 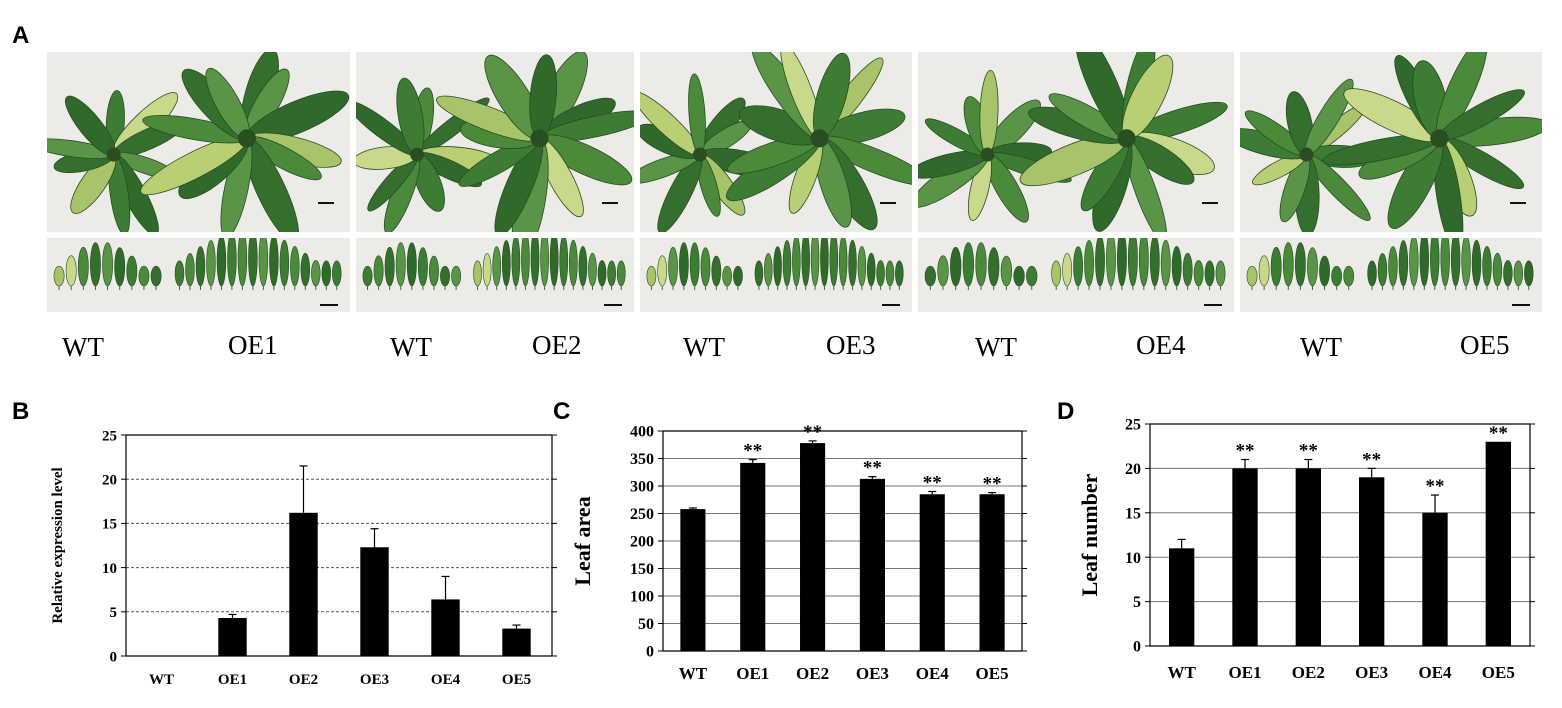 I want to click on bar-wt, so click(x=693, y=580).